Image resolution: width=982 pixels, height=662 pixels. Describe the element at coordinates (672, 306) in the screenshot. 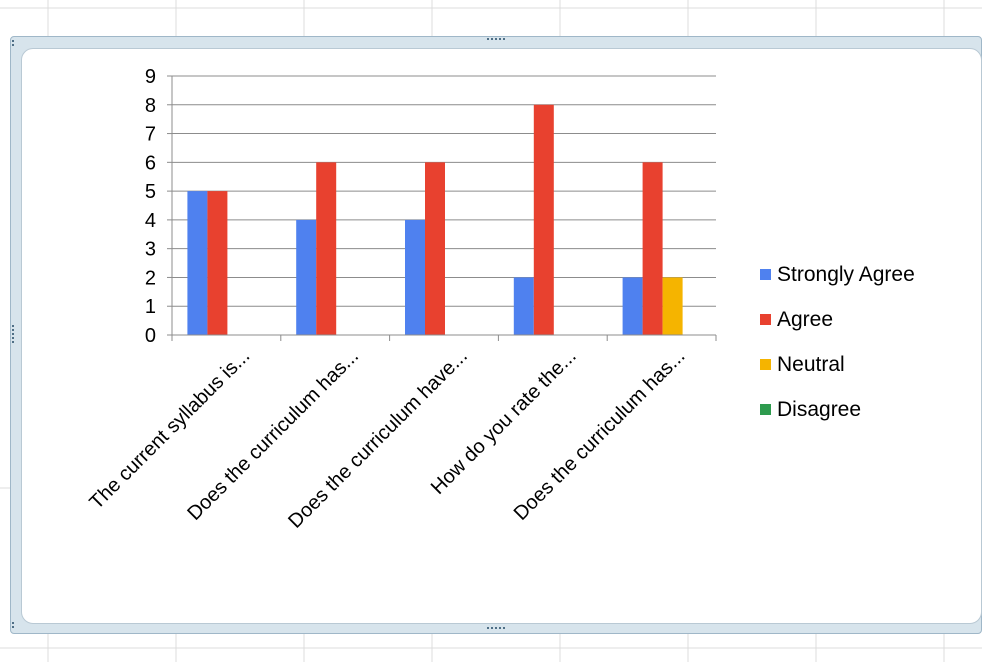

I see `bar-neutral` at that location.